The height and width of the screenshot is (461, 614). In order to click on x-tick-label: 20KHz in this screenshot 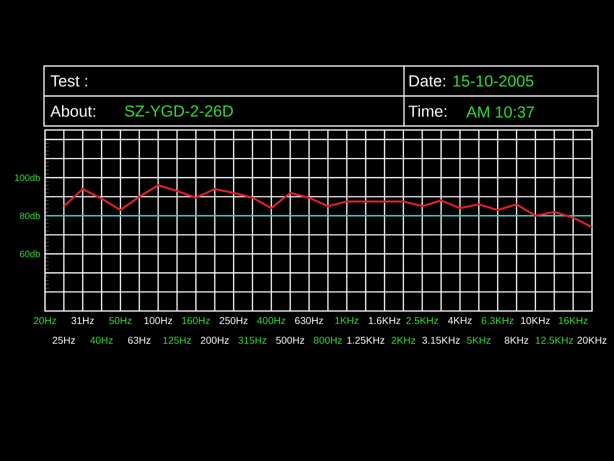, I will do `click(591, 340)`.